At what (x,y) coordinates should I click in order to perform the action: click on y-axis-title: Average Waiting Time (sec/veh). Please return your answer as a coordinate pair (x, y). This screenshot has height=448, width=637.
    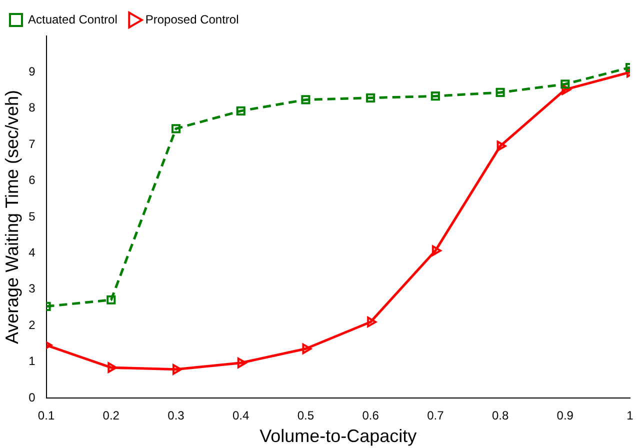
    Looking at the image, I should click on (12, 217).